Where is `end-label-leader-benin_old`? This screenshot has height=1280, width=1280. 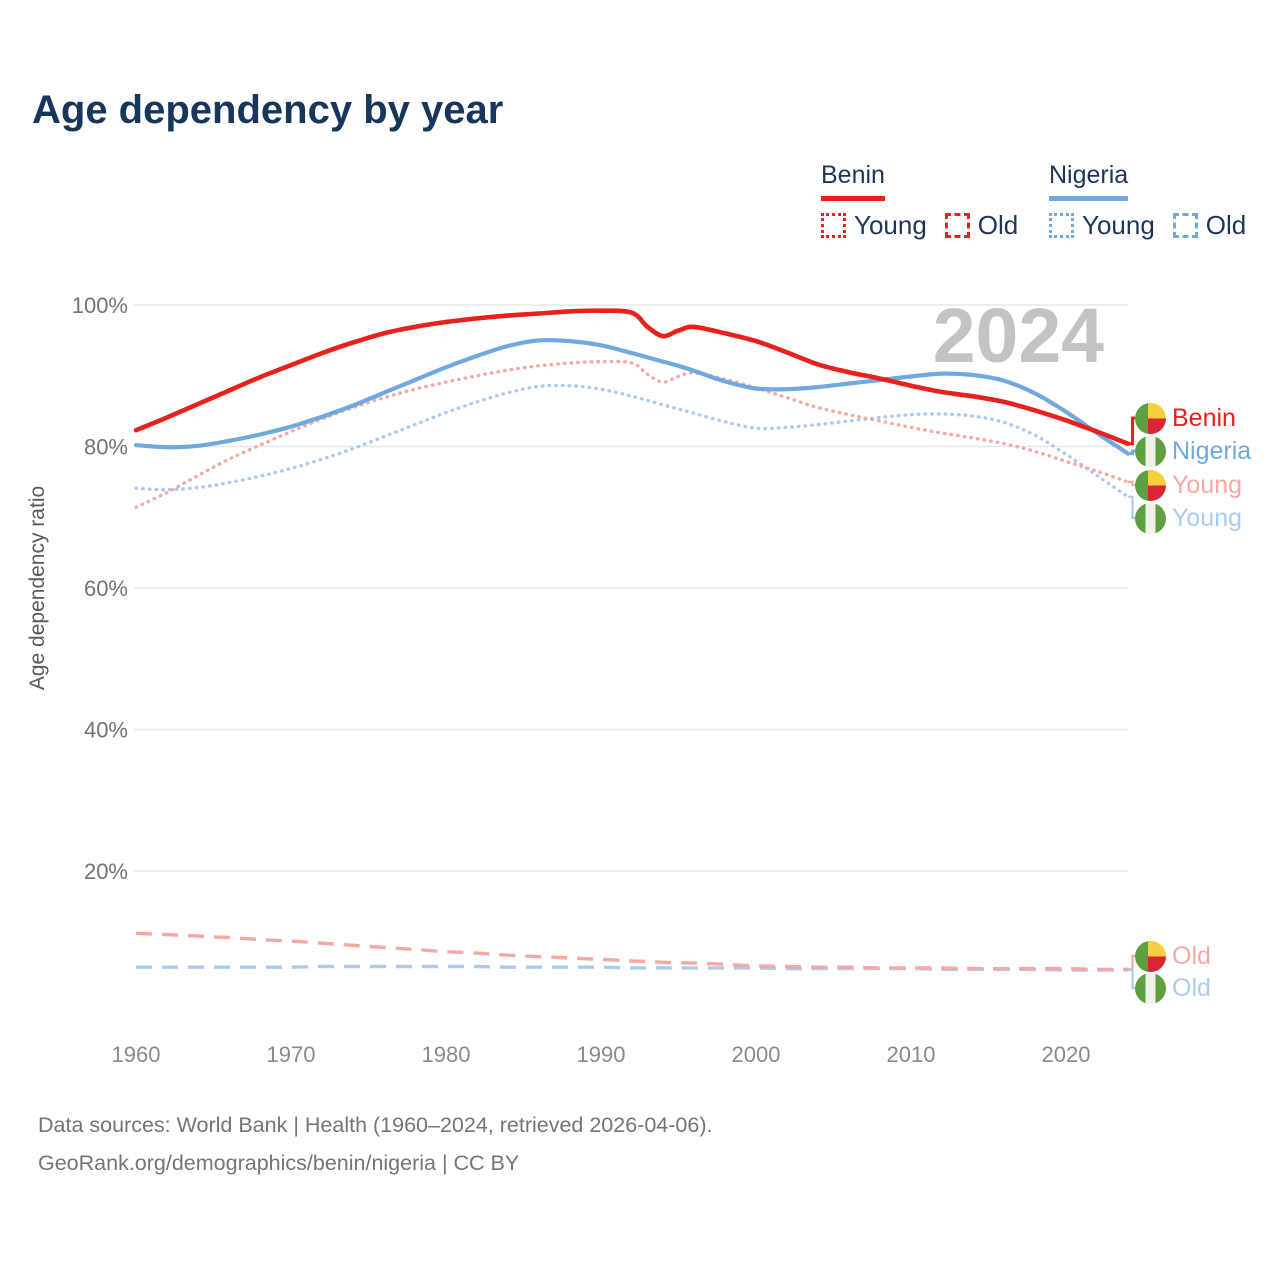
end-label-leader-benin_old is located at coordinates (1131, 962).